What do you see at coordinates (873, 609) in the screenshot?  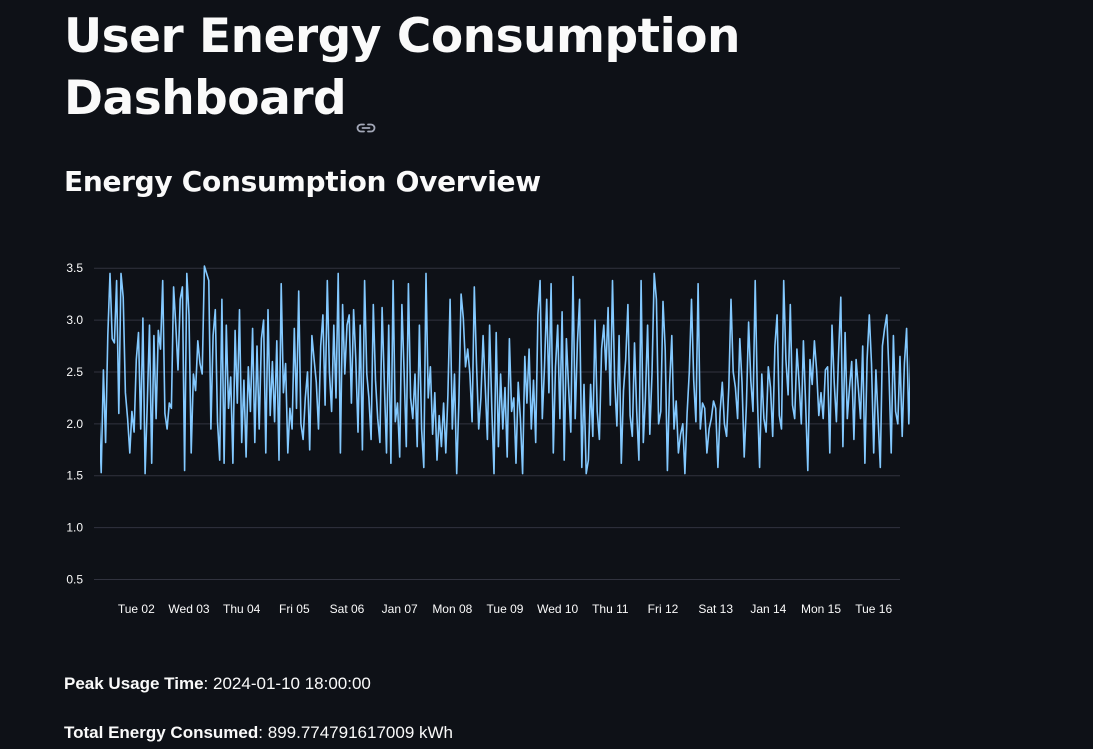 I see `x-tick-label: Tue 16` at bounding box center [873, 609].